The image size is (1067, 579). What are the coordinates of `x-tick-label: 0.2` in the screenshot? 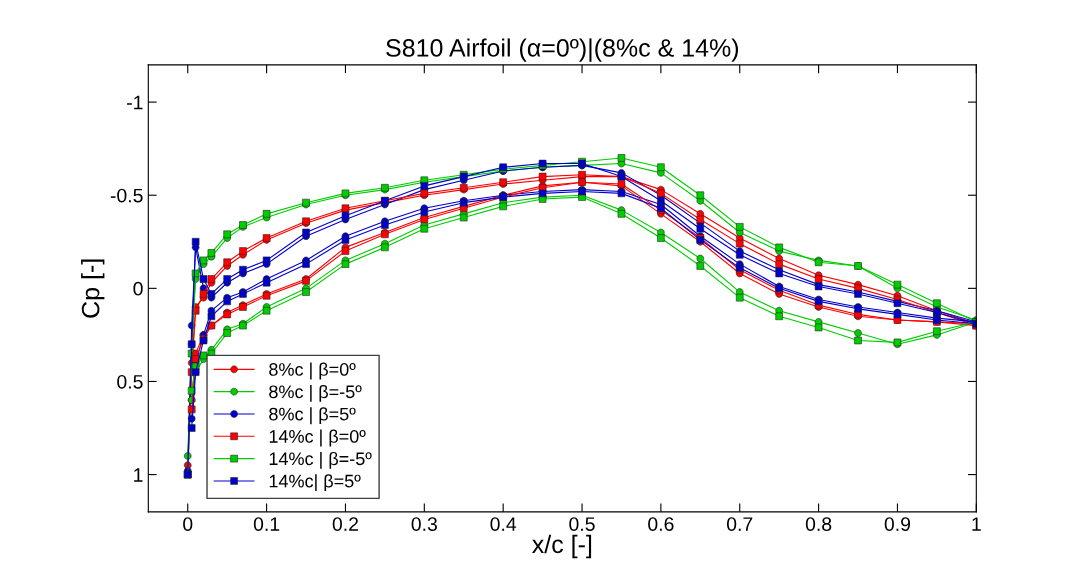 It's located at (345, 524).